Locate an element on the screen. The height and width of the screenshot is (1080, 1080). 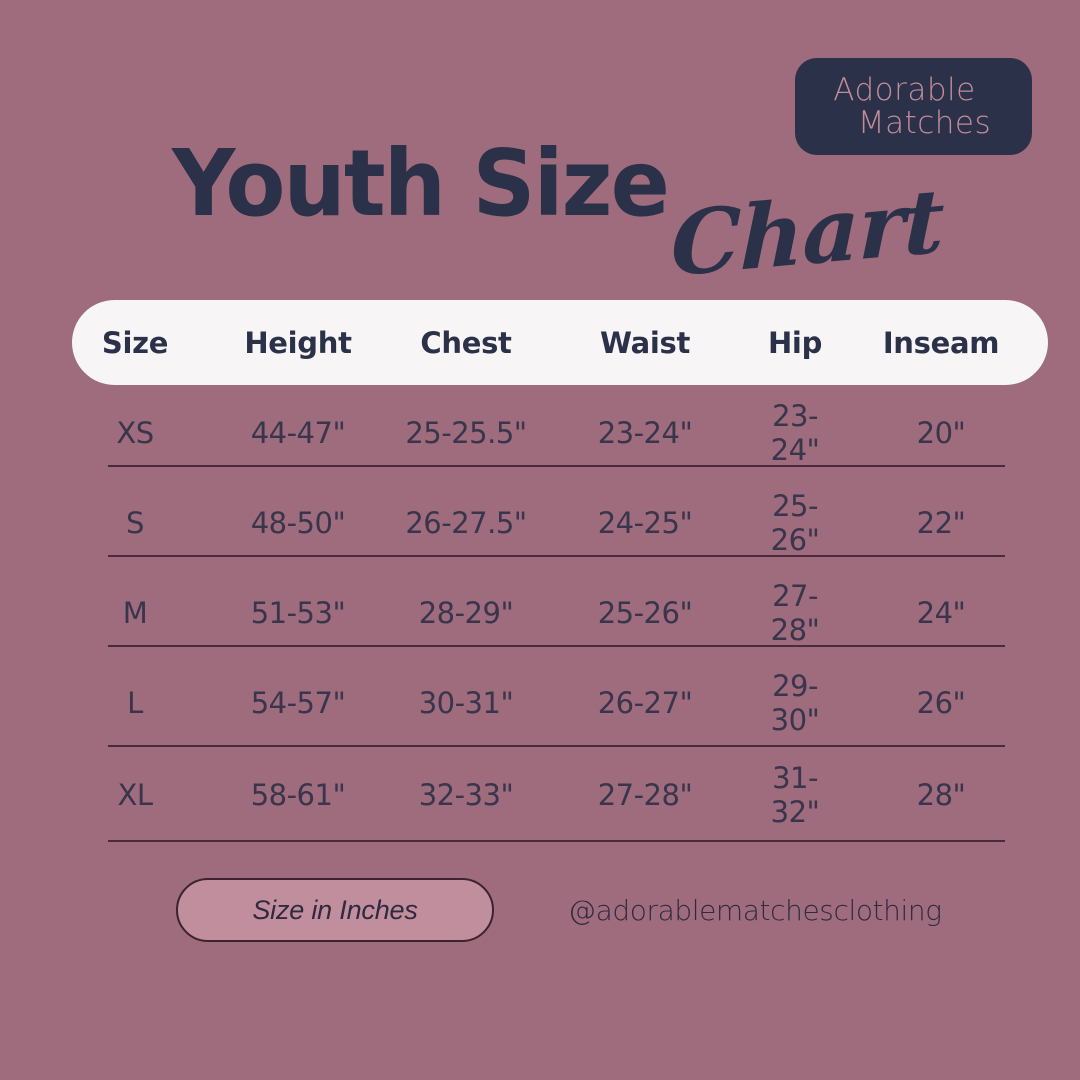
brand-name-line-1: Adorable is located at coordinates (904, 89).